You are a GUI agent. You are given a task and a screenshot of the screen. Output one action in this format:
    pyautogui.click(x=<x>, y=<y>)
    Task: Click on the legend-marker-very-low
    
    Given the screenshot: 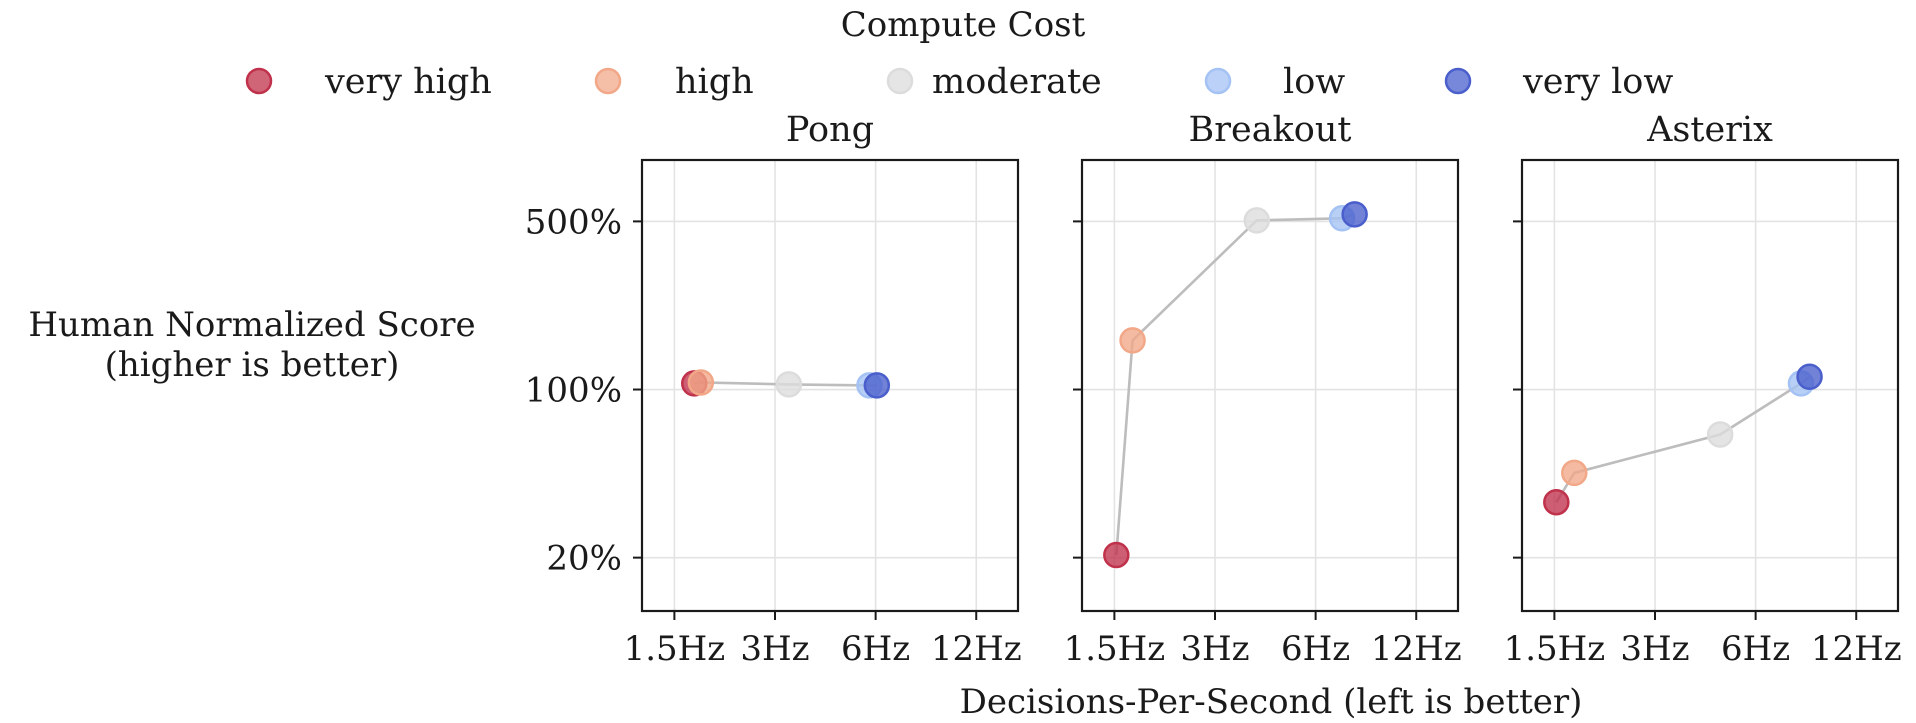 What is the action you would take?
    pyautogui.click(x=1458, y=81)
    